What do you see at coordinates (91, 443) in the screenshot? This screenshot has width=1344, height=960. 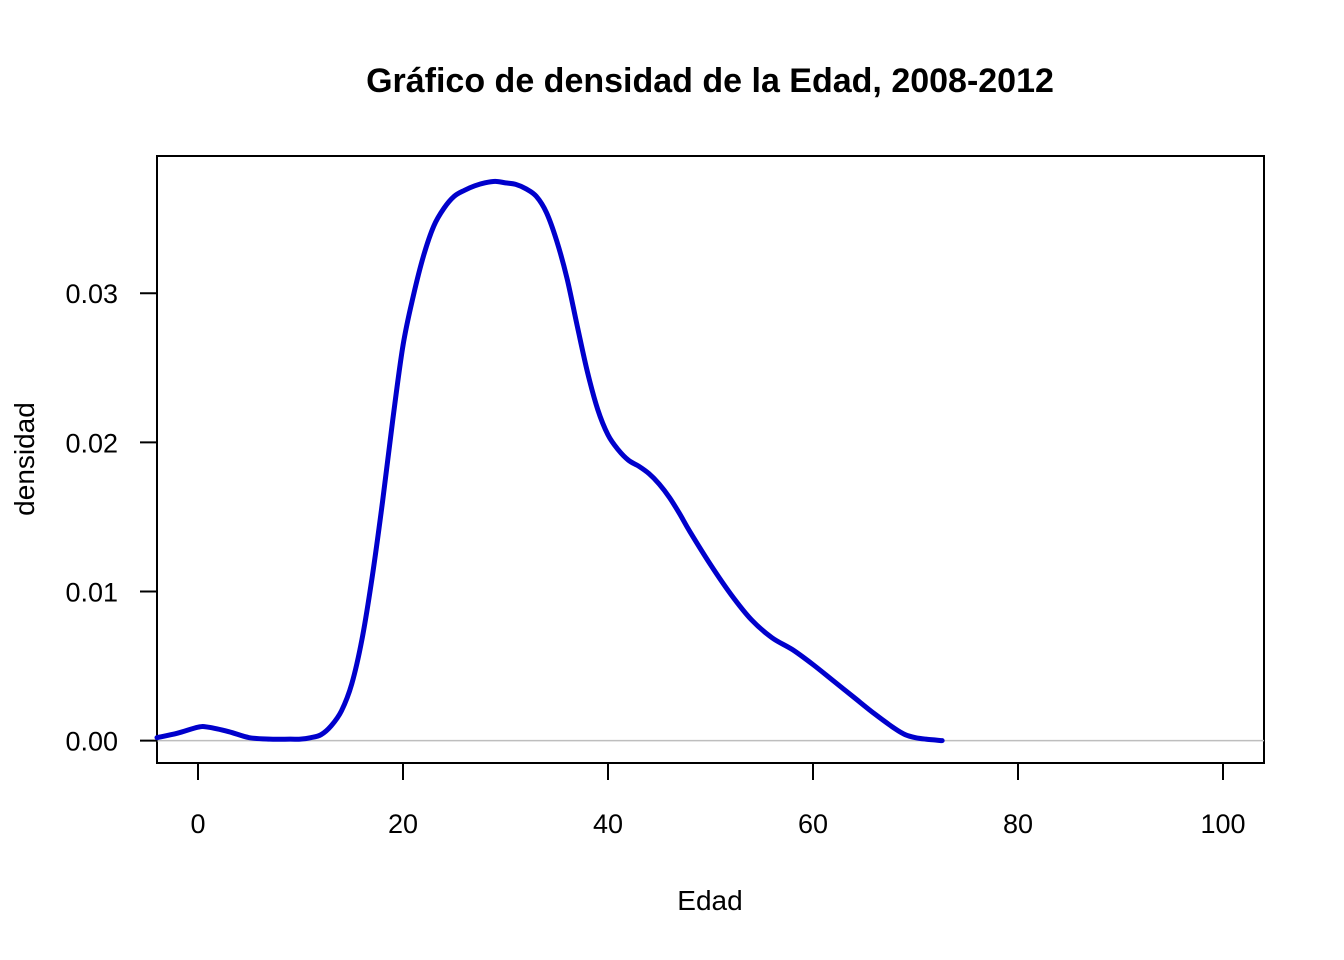 I see `y-tick-label: 0.02` at bounding box center [91, 443].